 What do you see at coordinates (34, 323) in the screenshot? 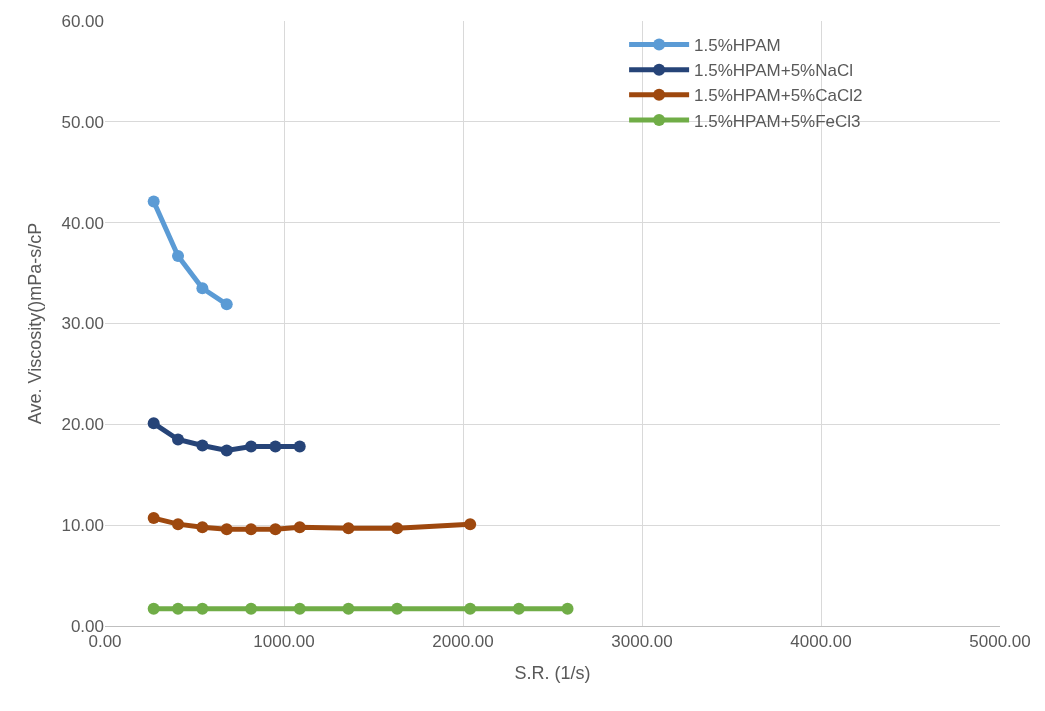
I see `y-axis-title: Ave. Viscosity()mPa-s/cP` at bounding box center [34, 323].